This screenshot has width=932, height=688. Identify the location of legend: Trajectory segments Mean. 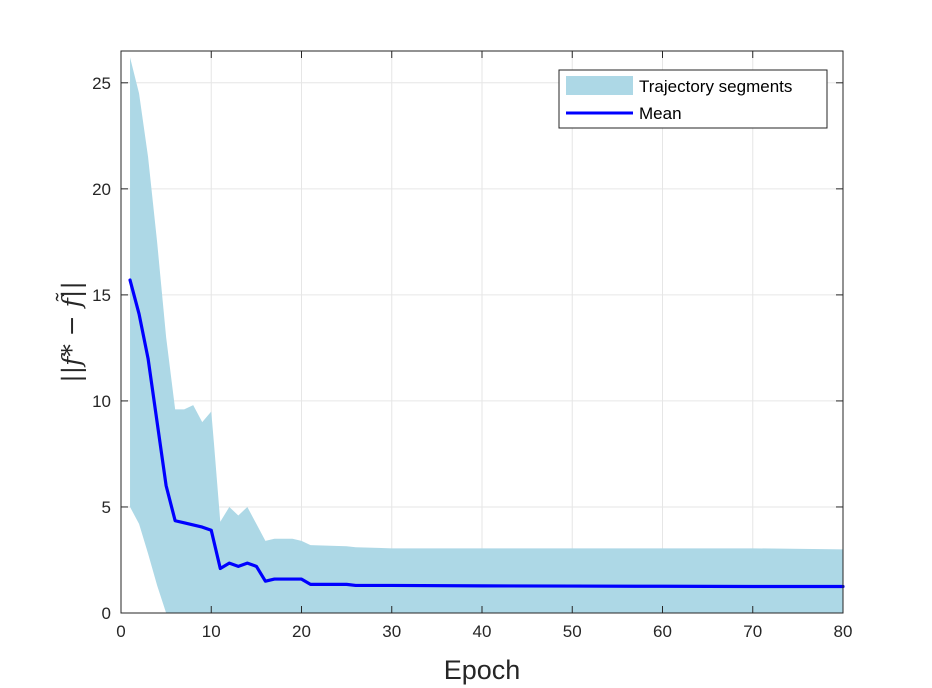
(693, 99).